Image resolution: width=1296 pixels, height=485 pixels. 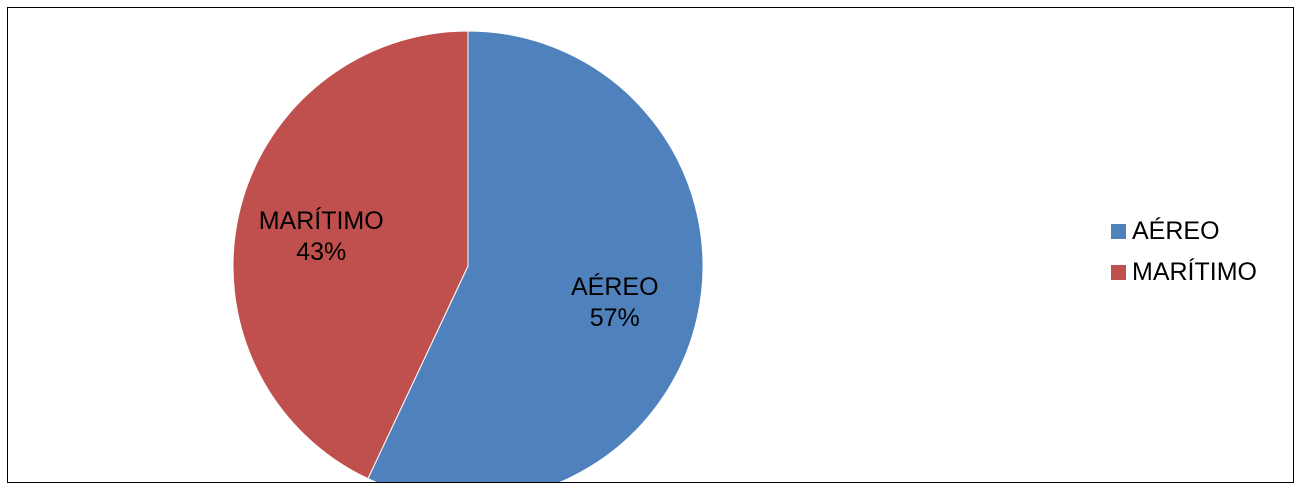 I want to click on pie-labels: AÉREO 57% MARÍTIMO 43%, so click(x=459, y=269).